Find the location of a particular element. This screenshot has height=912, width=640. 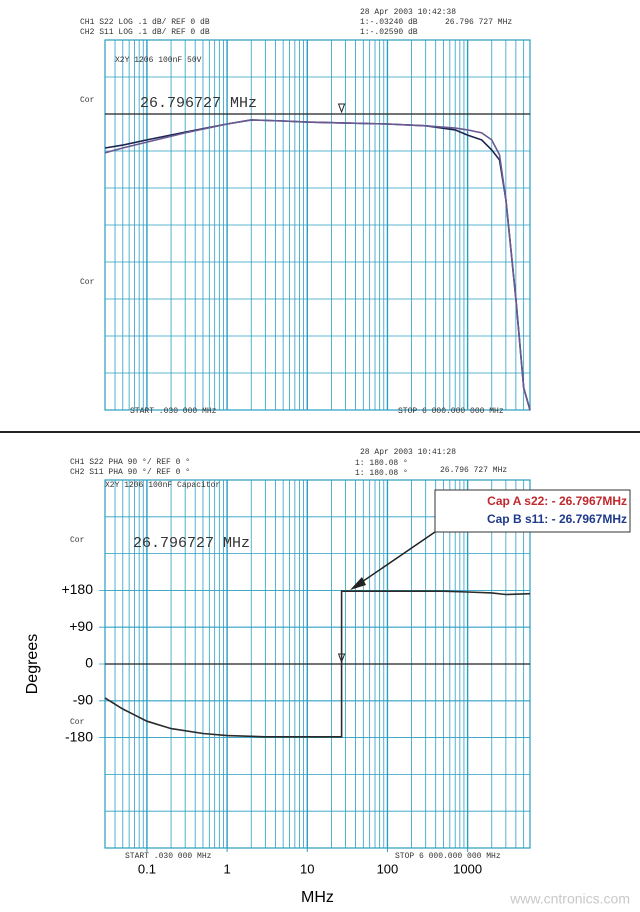

header-text: CH2 S11 LOG .1 dB/ REF 0 dB is located at coordinates (145, 32).